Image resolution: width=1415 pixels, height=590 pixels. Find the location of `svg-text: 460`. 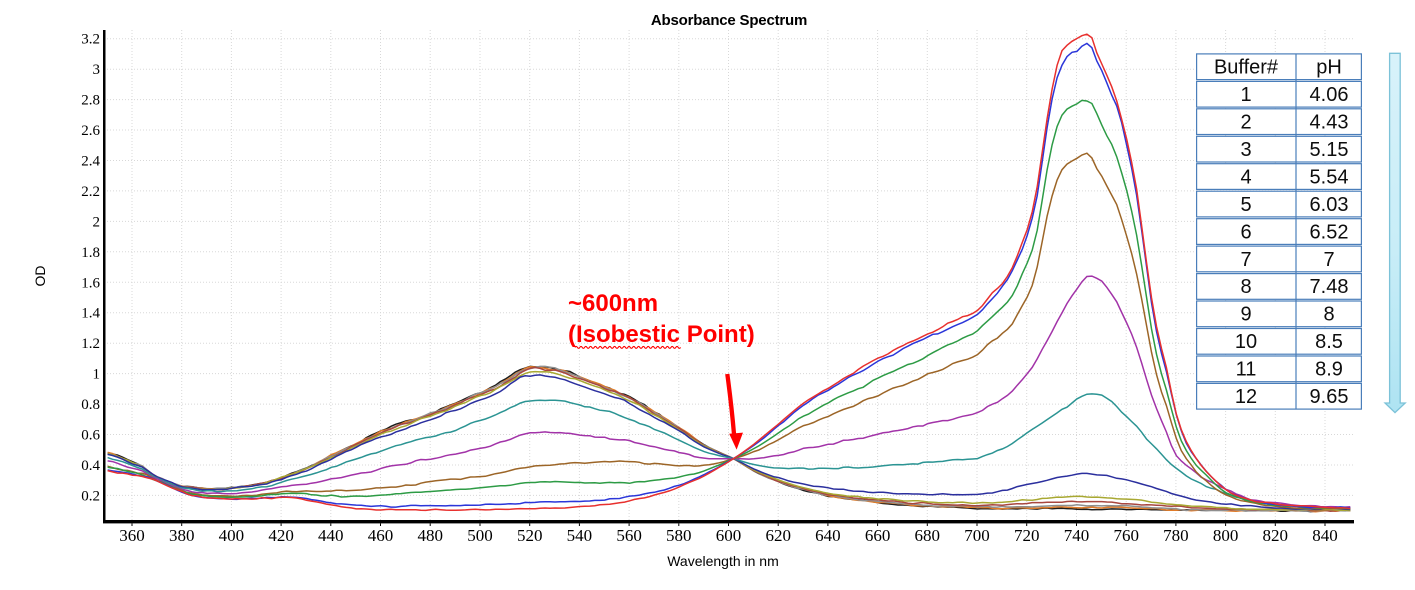

svg-text: 460 is located at coordinates (381, 535).